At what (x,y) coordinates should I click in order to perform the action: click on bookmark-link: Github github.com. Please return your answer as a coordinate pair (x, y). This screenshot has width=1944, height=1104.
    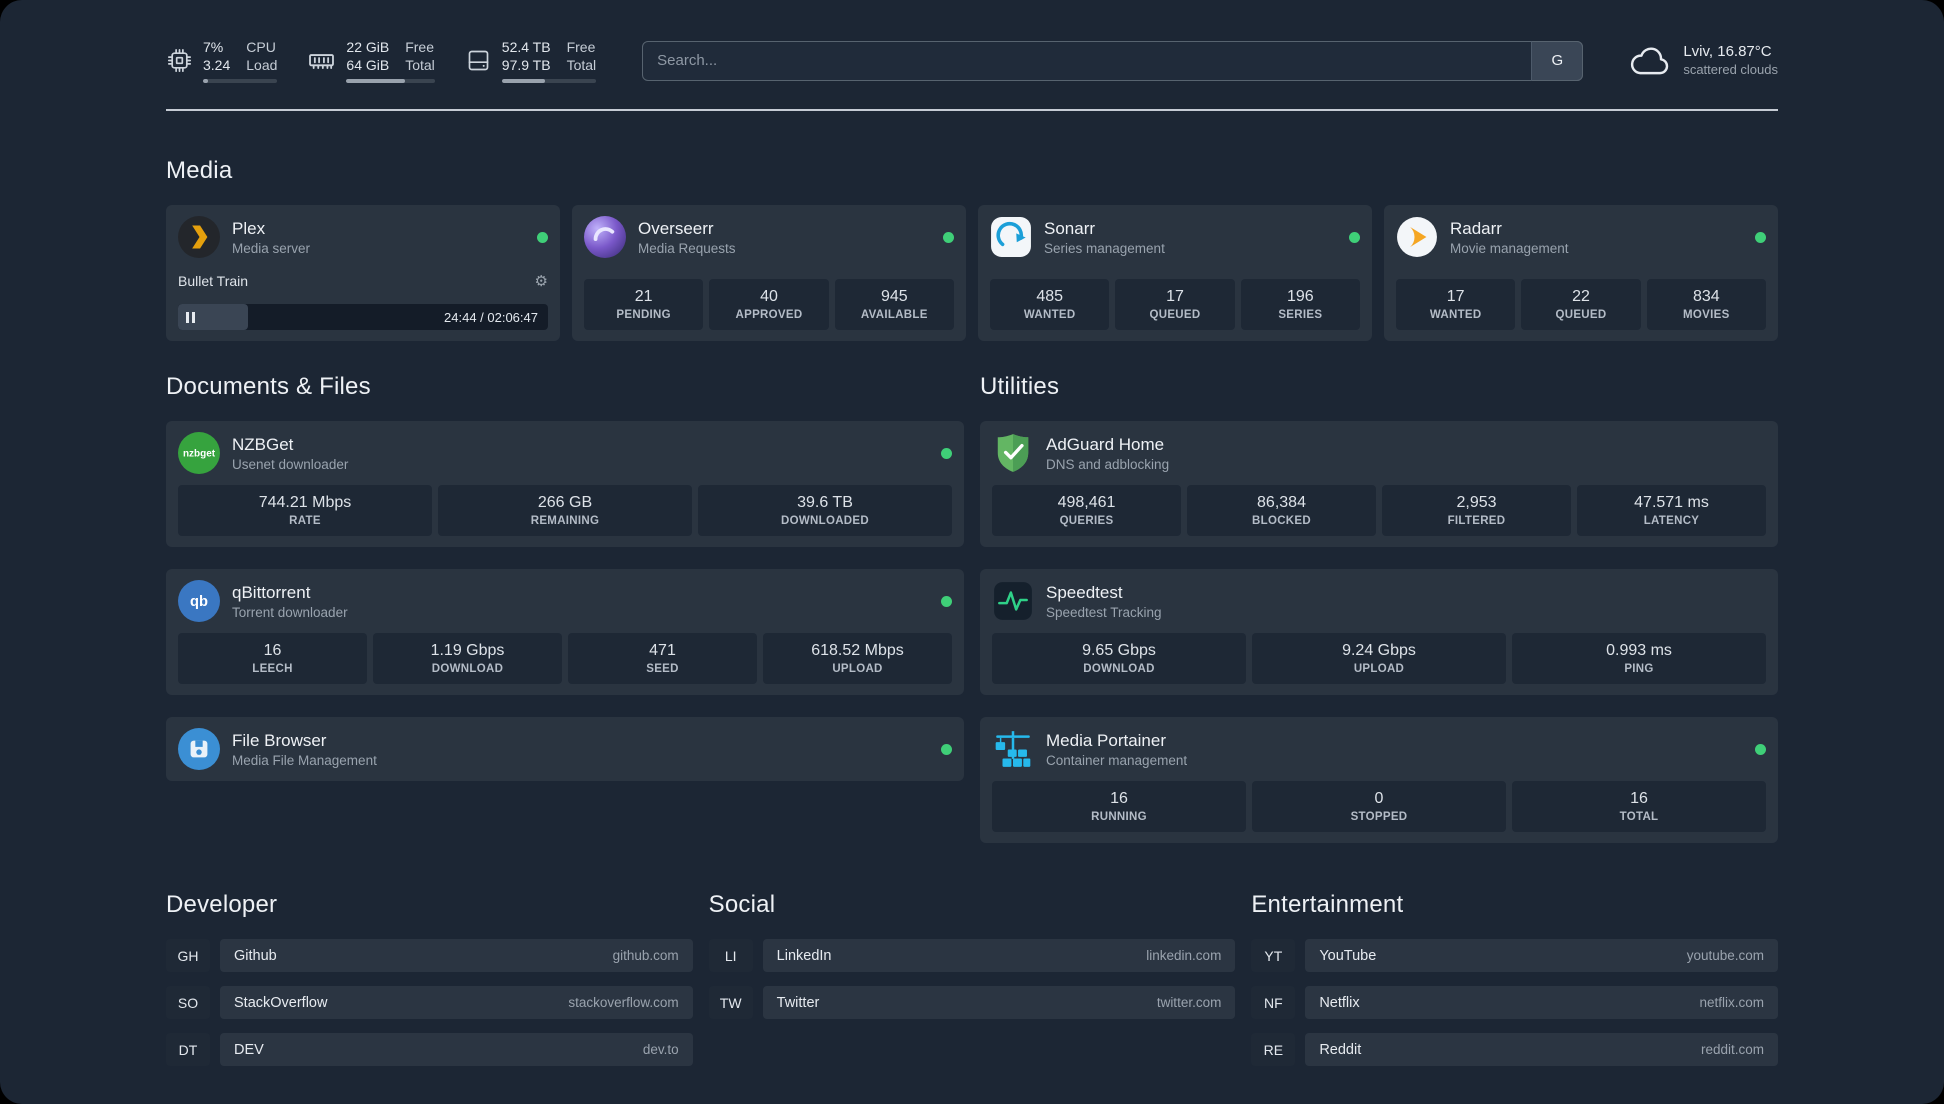
    Looking at the image, I should click on (456, 956).